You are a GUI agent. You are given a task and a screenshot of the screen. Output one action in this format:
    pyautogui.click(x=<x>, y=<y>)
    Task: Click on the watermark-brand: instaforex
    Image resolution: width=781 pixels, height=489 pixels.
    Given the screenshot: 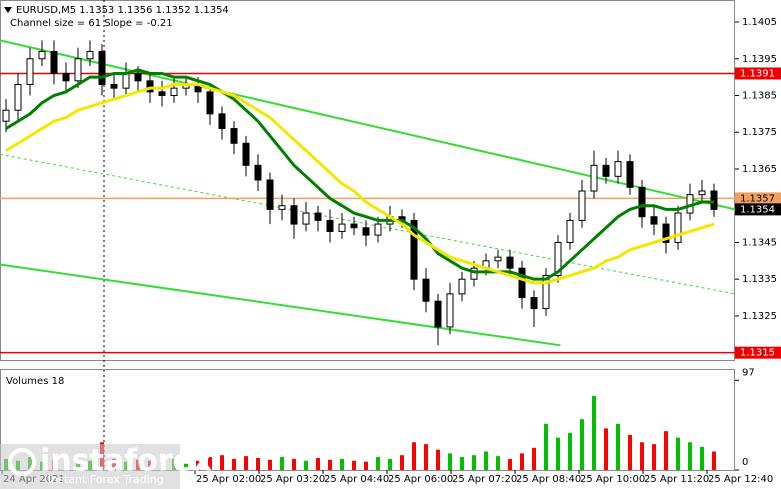 What is the action you would take?
    pyautogui.click(x=126, y=461)
    